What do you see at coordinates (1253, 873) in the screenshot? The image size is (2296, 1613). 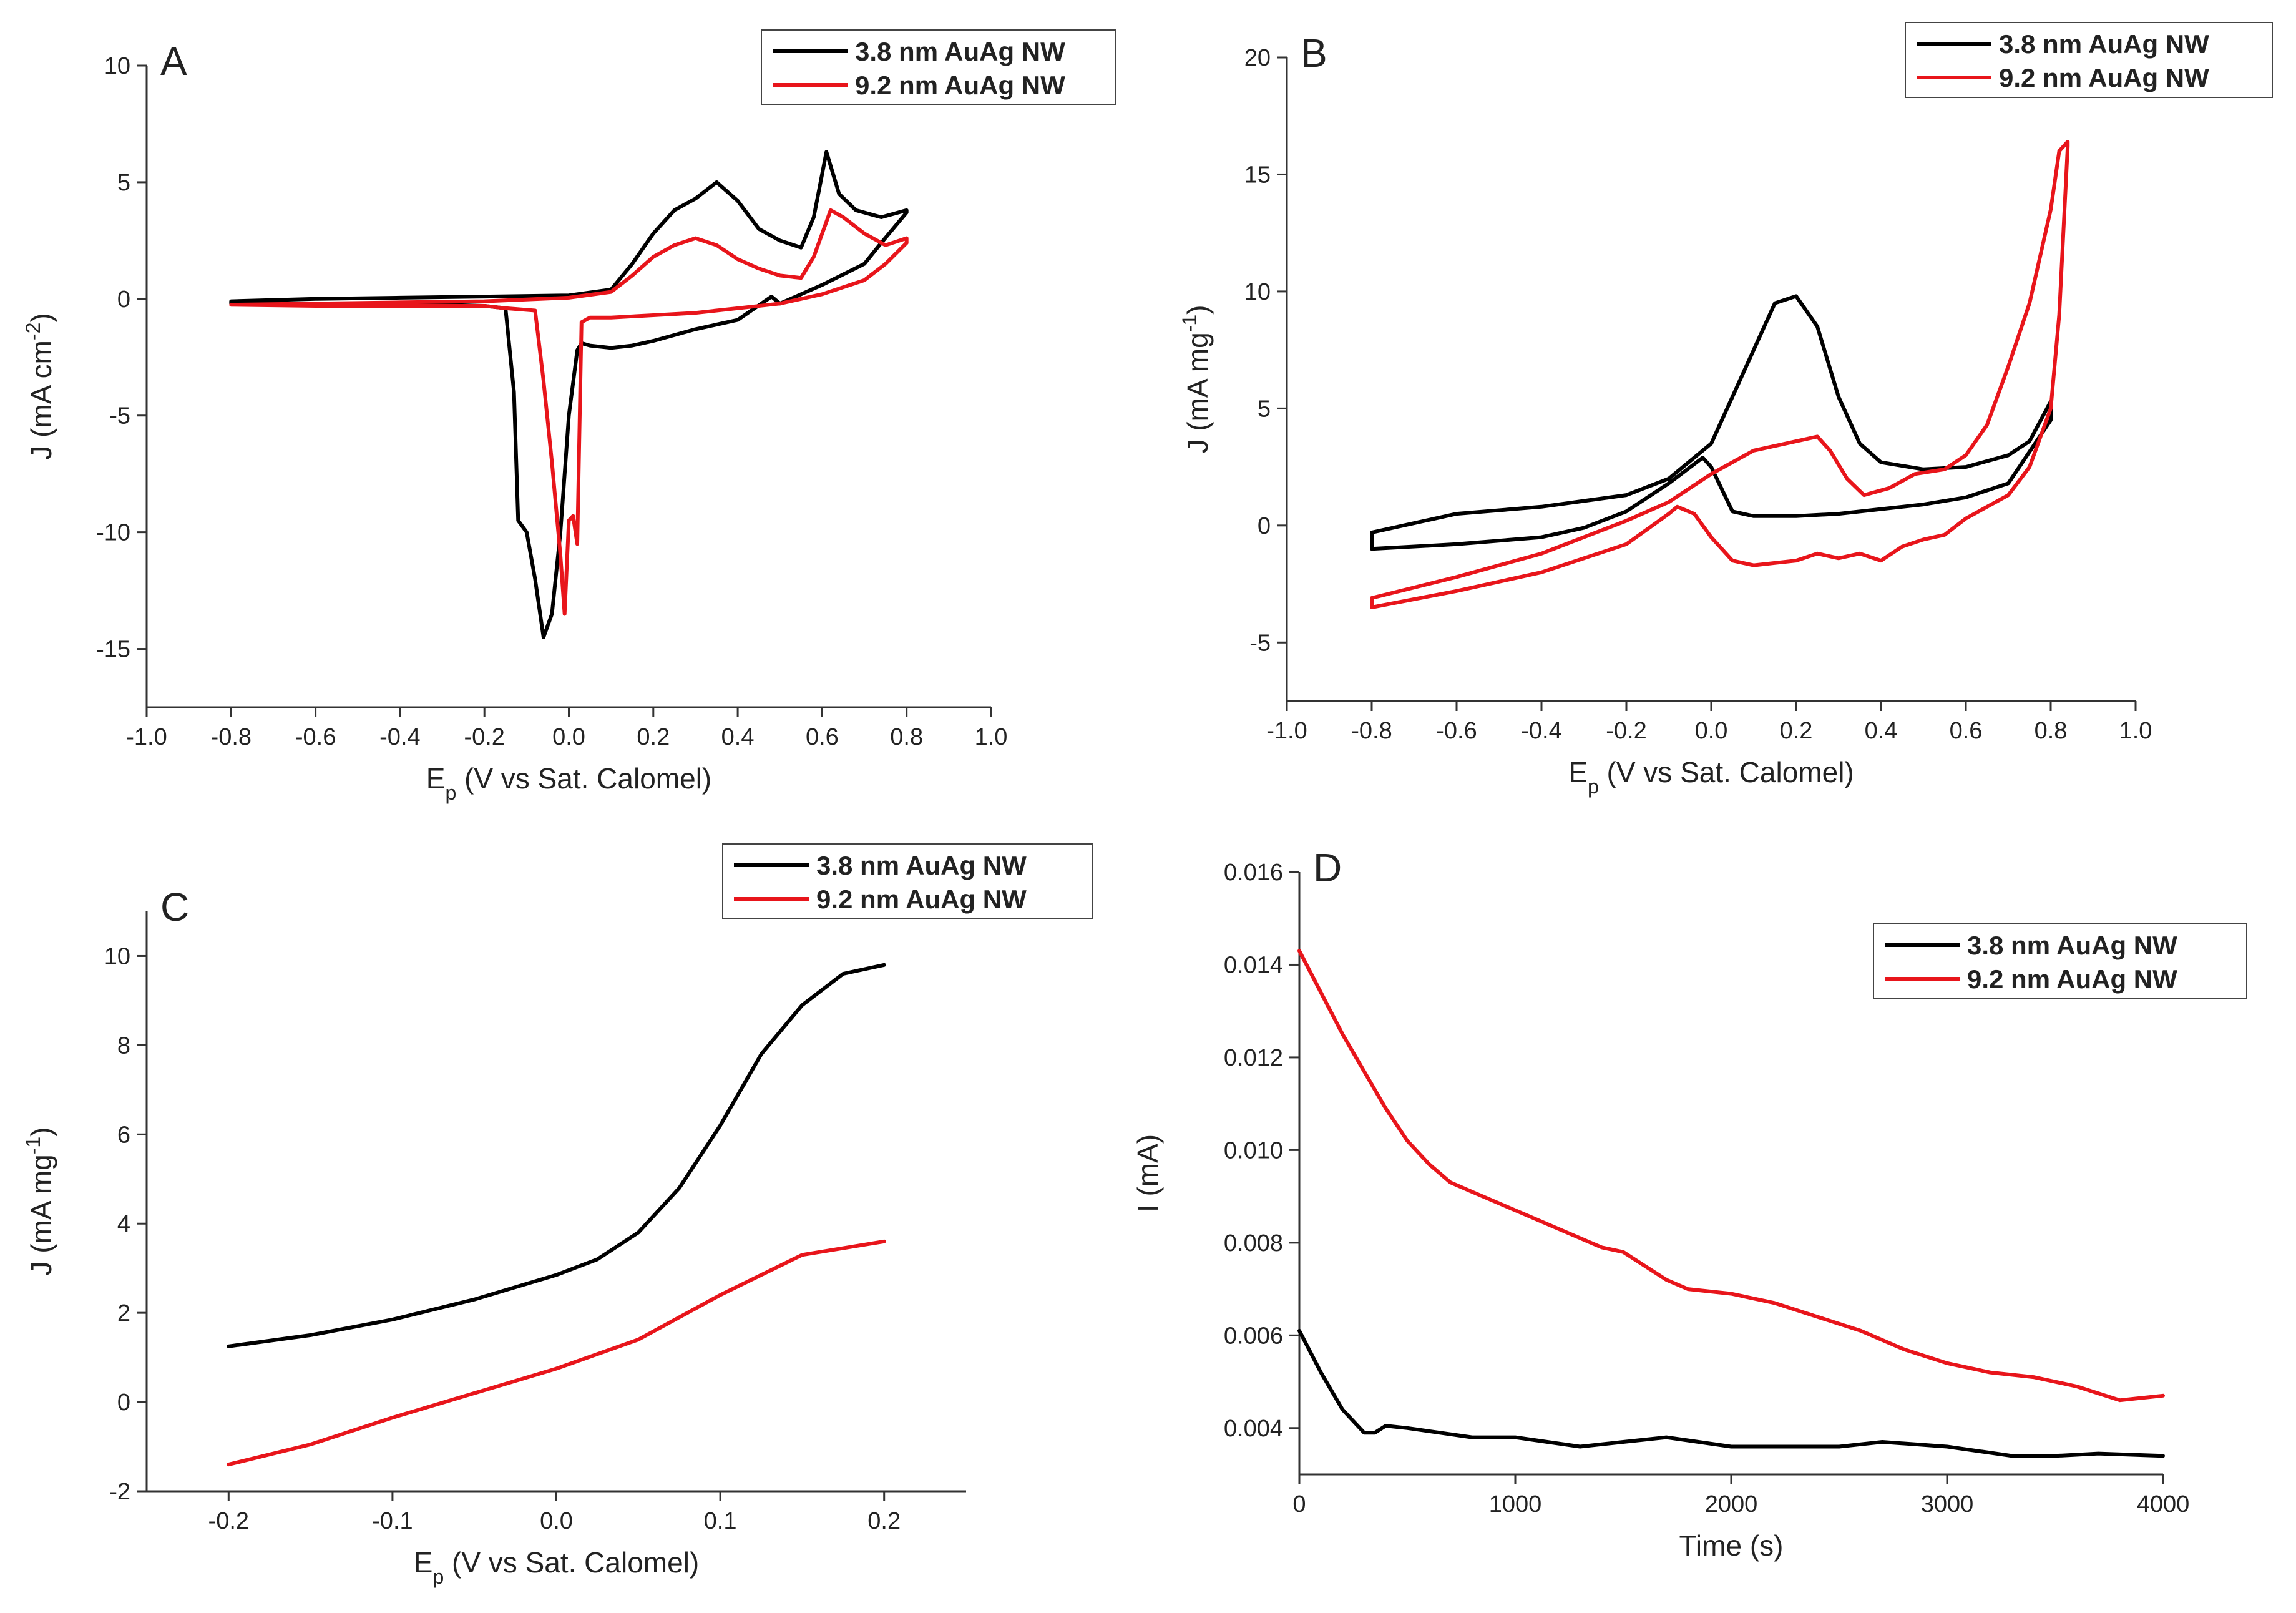 I see `y-tick-label: 0.016` at bounding box center [1253, 873].